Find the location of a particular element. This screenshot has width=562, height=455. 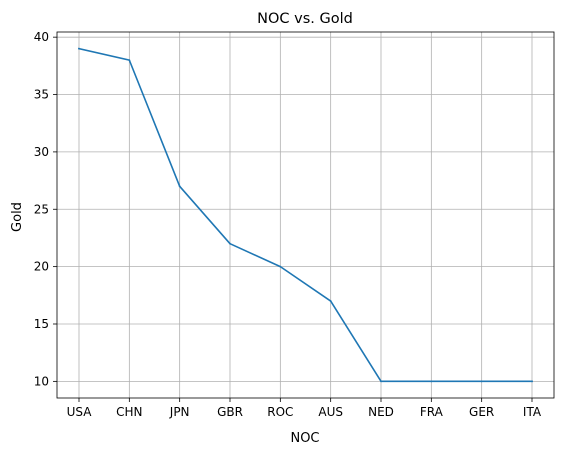

x-tick-label: GBR is located at coordinates (230, 412).